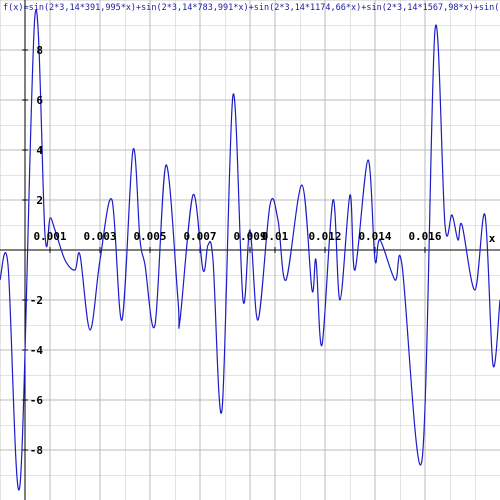 This screenshot has height=500, width=500. Describe the element at coordinates (275, 236) in the screenshot. I see `x-tick-label: 0.01` at that location.